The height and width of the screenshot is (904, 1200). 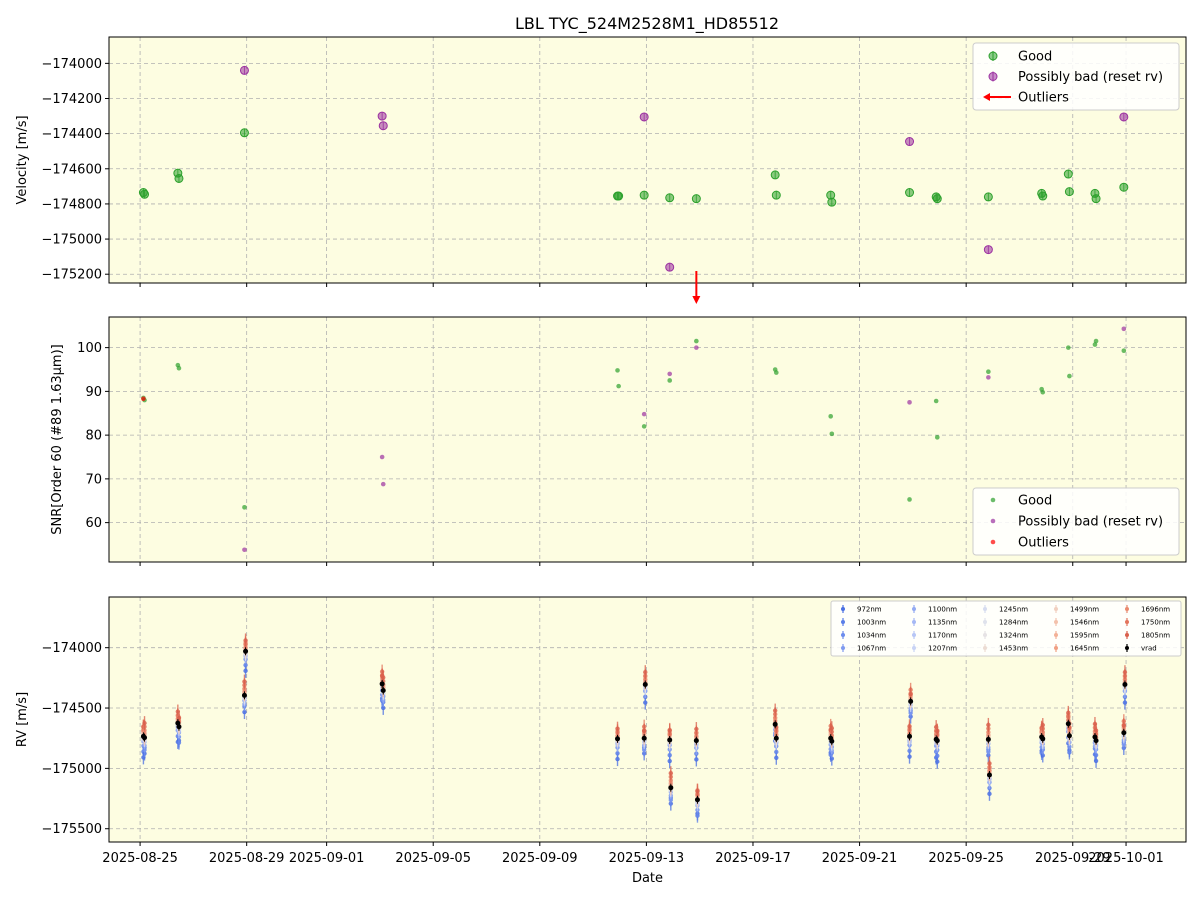 What do you see at coordinates (1035, 501) in the screenshot?
I see `legend-label: Good` at bounding box center [1035, 501].